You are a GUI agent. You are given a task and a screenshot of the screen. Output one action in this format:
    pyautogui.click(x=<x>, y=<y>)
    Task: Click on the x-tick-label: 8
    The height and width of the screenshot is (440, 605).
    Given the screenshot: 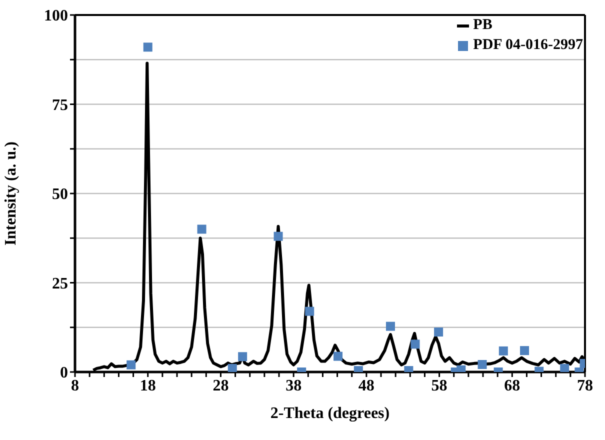 What is the action you would take?
    pyautogui.click(x=75, y=385)
    